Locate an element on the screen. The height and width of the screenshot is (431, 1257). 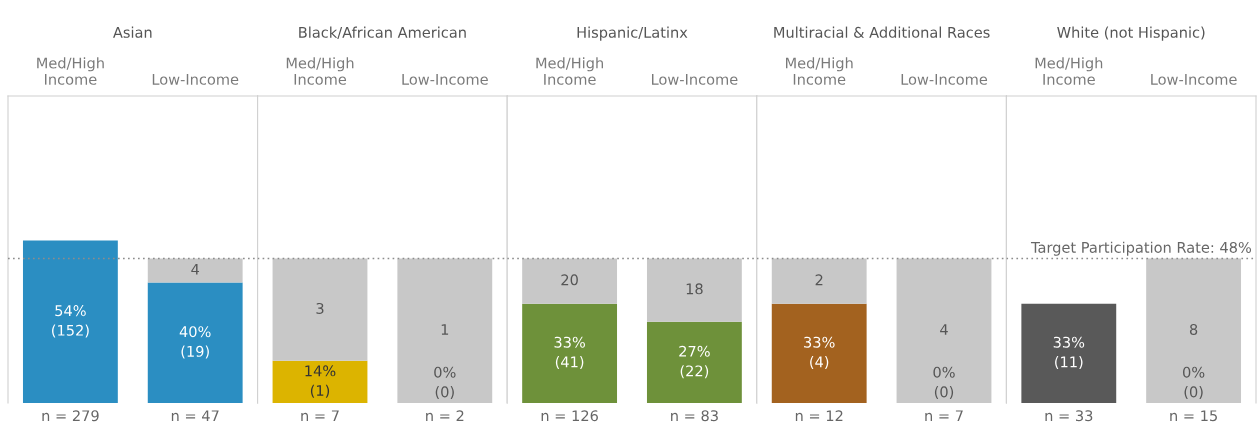
data-label: 33% (4) is located at coordinates (819, 353).